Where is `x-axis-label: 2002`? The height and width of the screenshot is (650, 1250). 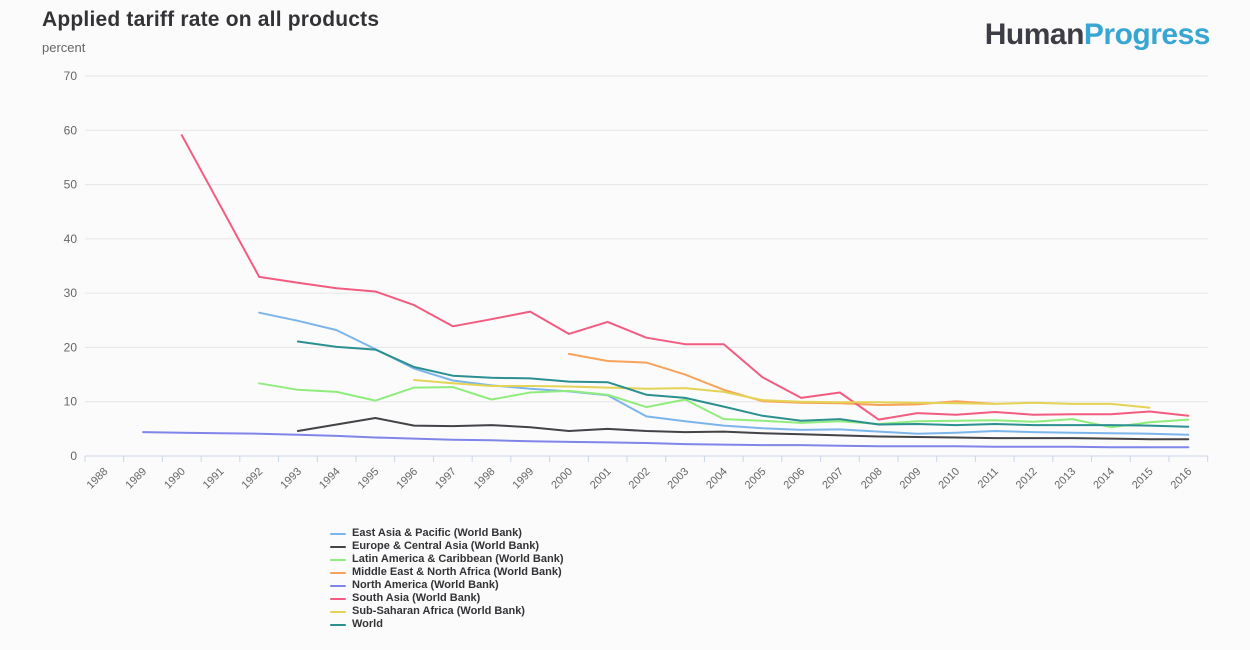
x-axis-label: 2002 is located at coordinates (640, 479).